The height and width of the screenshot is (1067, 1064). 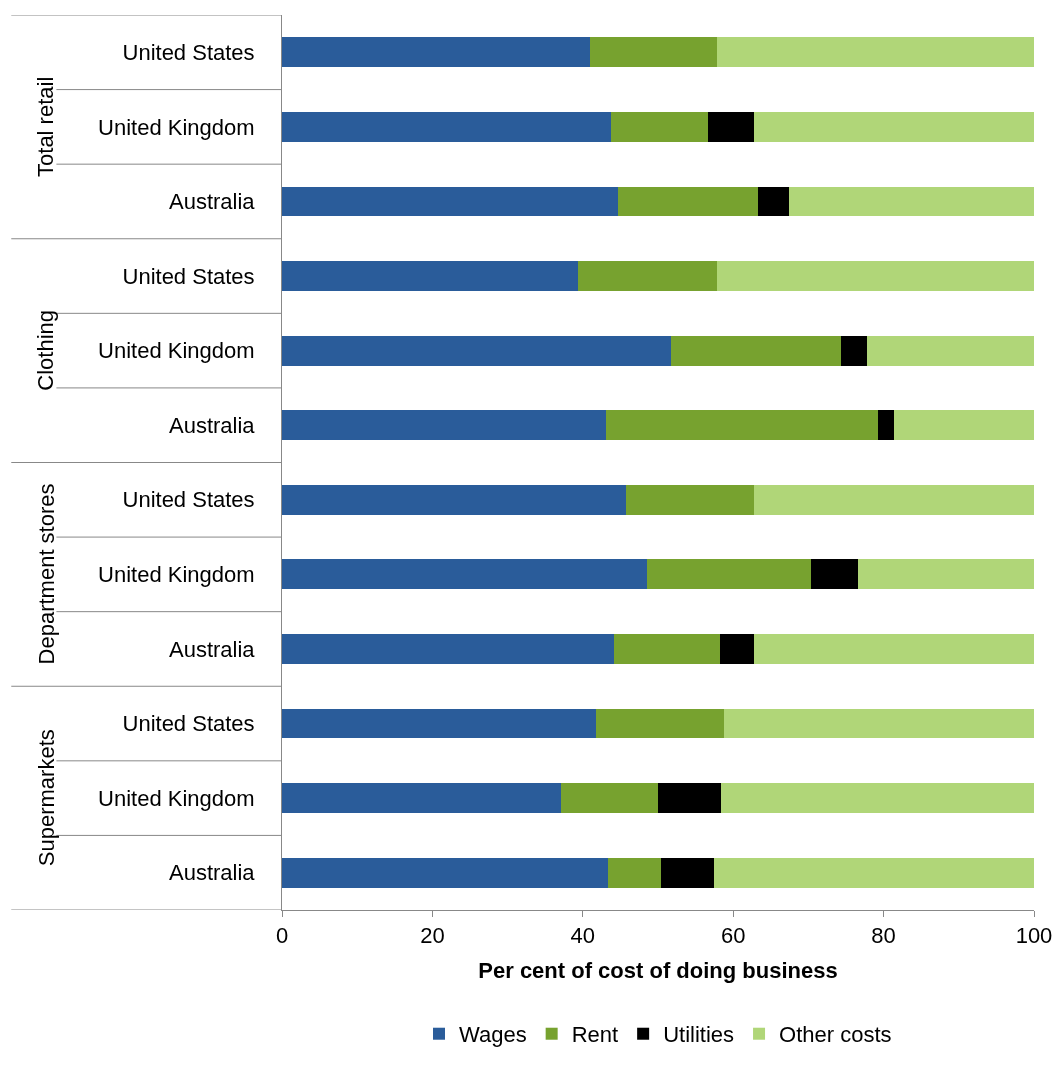 What do you see at coordinates (883, 936) in the screenshot?
I see `x-tick-label: 80` at bounding box center [883, 936].